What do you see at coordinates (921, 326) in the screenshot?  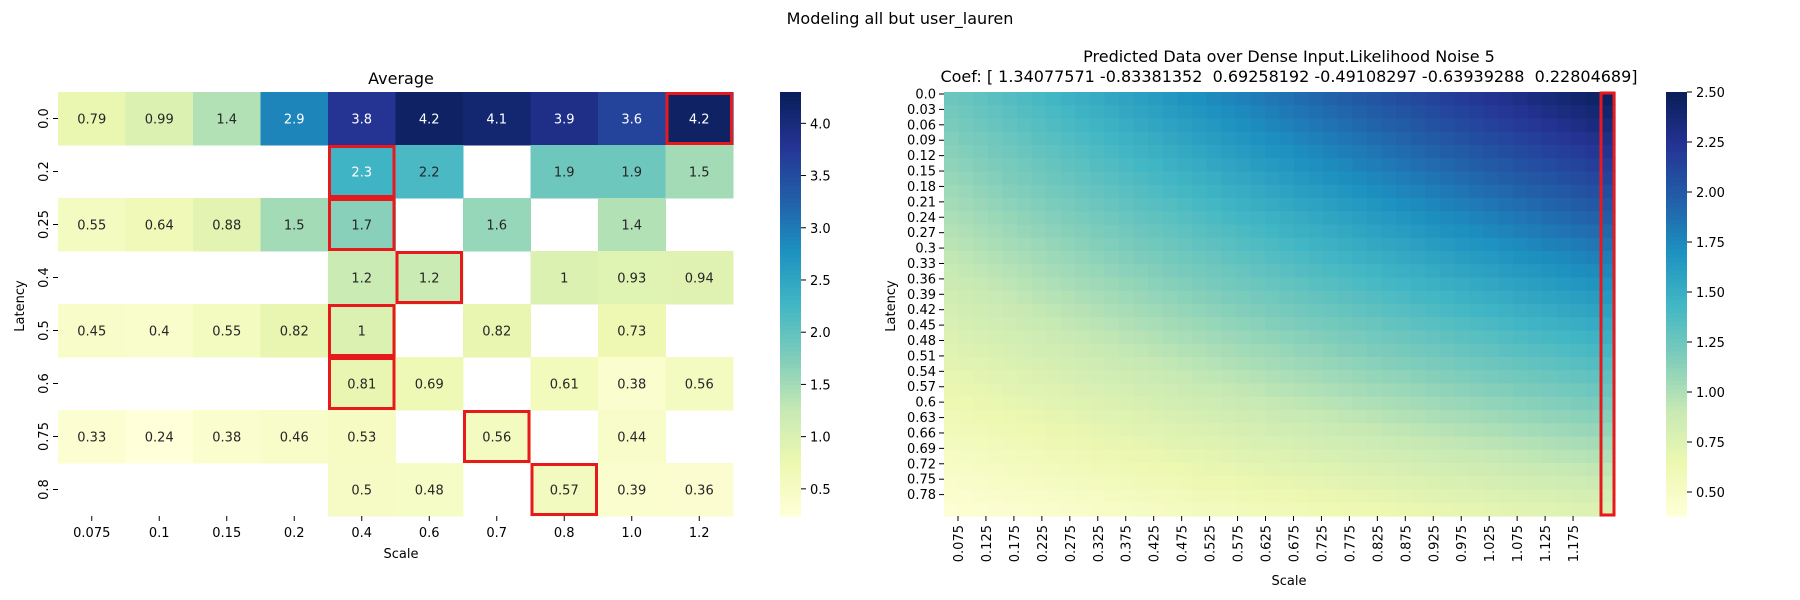 I see `y-tick-label: 0.45` at bounding box center [921, 326].